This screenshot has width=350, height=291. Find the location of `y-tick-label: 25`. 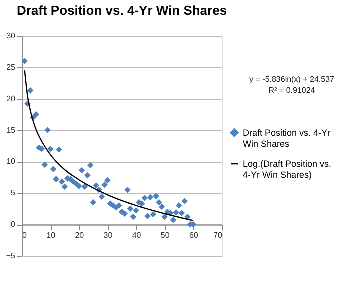

y-tick-label: 25 is located at coordinates (11, 67).